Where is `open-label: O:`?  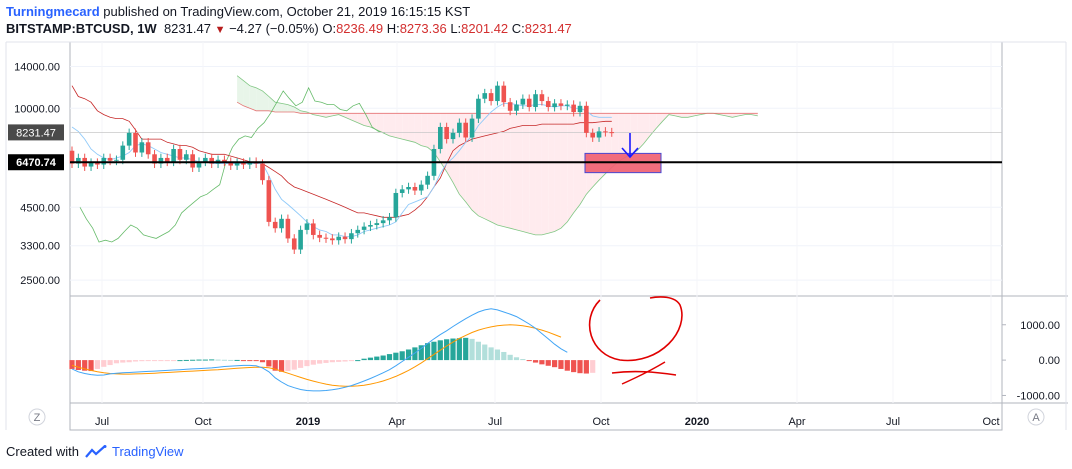
open-label: O: is located at coordinates (329, 28).